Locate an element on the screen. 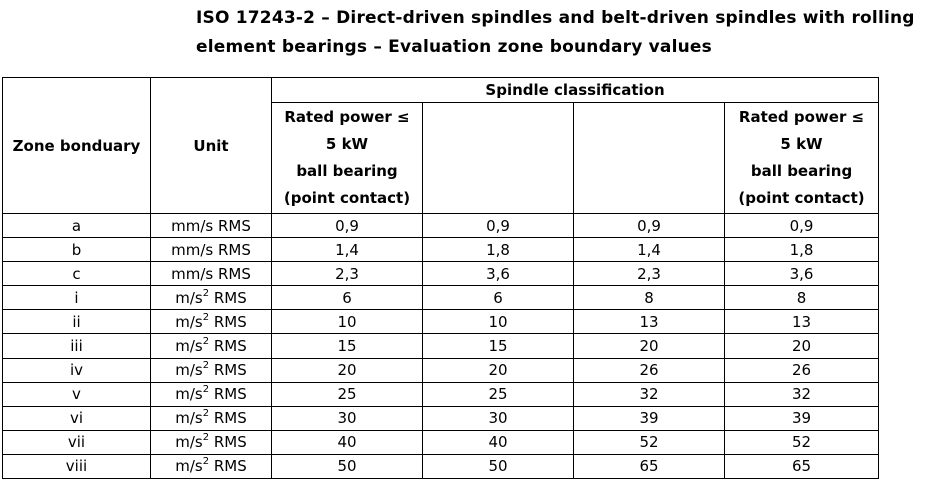 This screenshot has height=488, width=925. value-cell: 2,3 is located at coordinates (649, 274).